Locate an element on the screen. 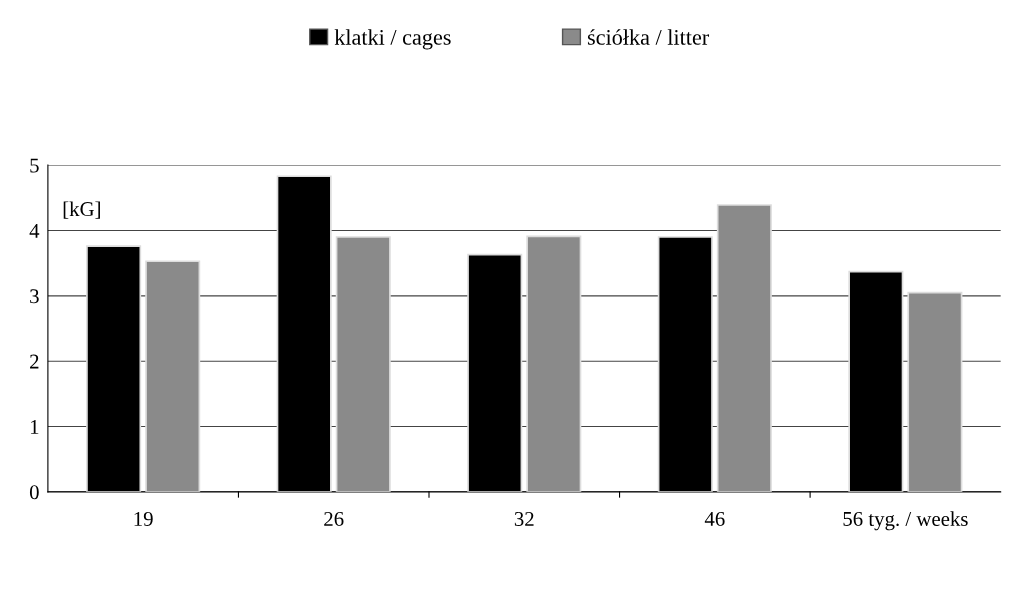  x-tick-label: 46 is located at coordinates (714, 518).